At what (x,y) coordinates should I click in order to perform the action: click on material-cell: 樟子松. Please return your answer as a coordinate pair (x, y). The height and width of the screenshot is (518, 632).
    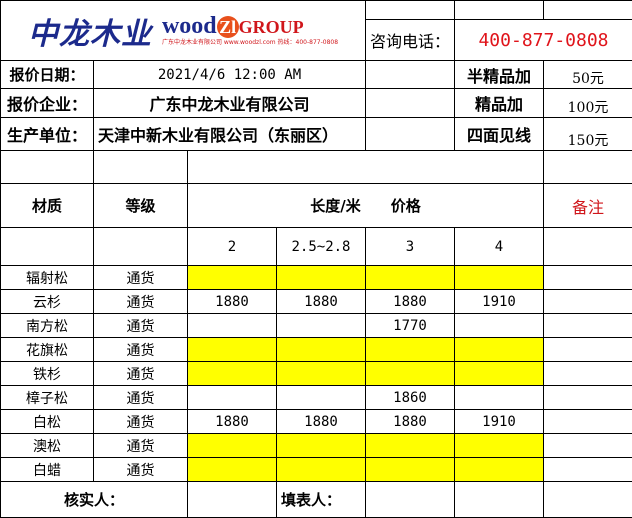
    Looking at the image, I should click on (47, 398).